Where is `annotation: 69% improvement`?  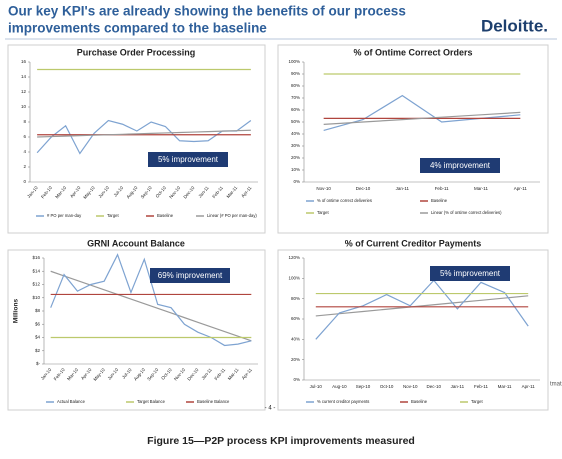 annotation: 69% improvement is located at coordinates (190, 275).